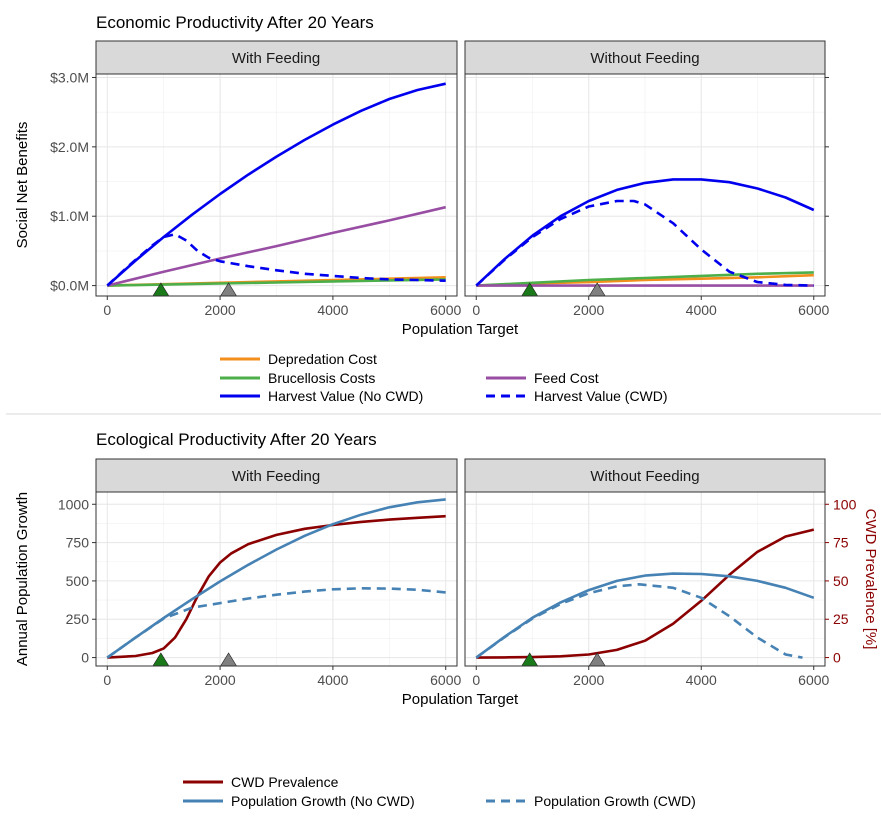 The height and width of the screenshot is (832, 881). Describe the element at coordinates (276, 623) in the screenshot. I see `series-line-population-growth-cwd-with-feeding` at that location.